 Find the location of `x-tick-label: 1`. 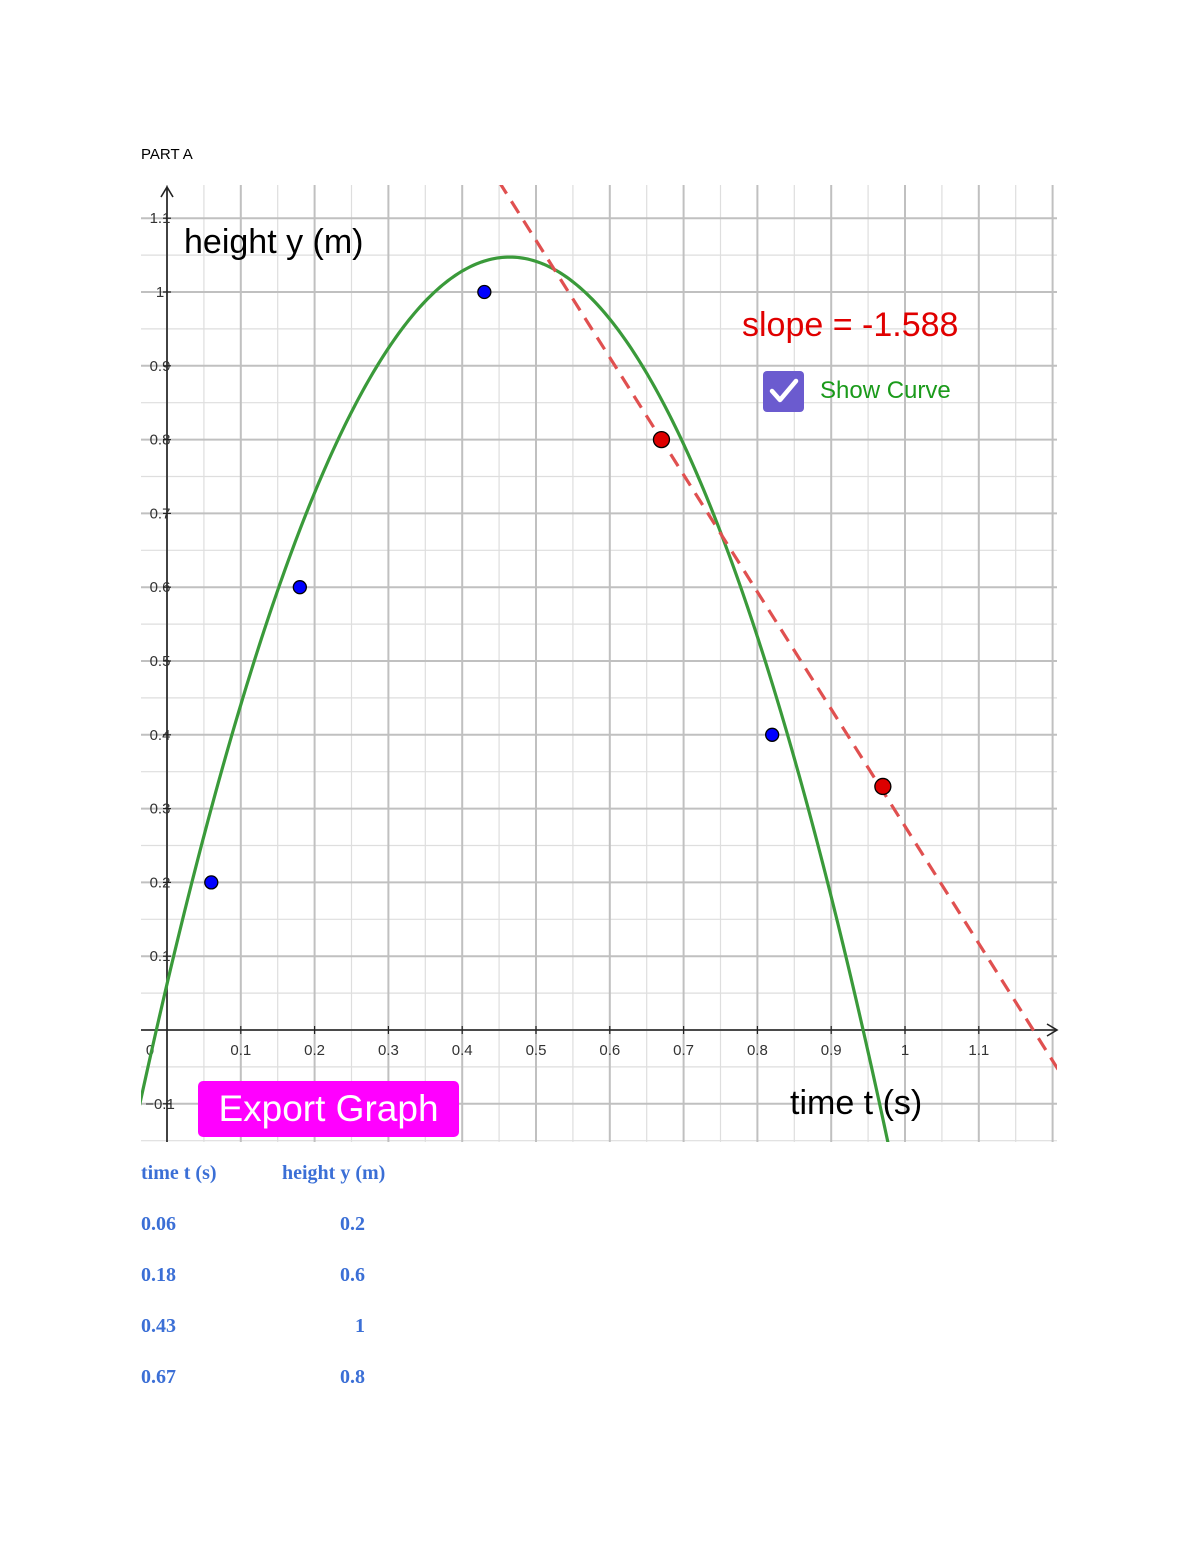

x-tick-label: 1 is located at coordinates (905, 1050).